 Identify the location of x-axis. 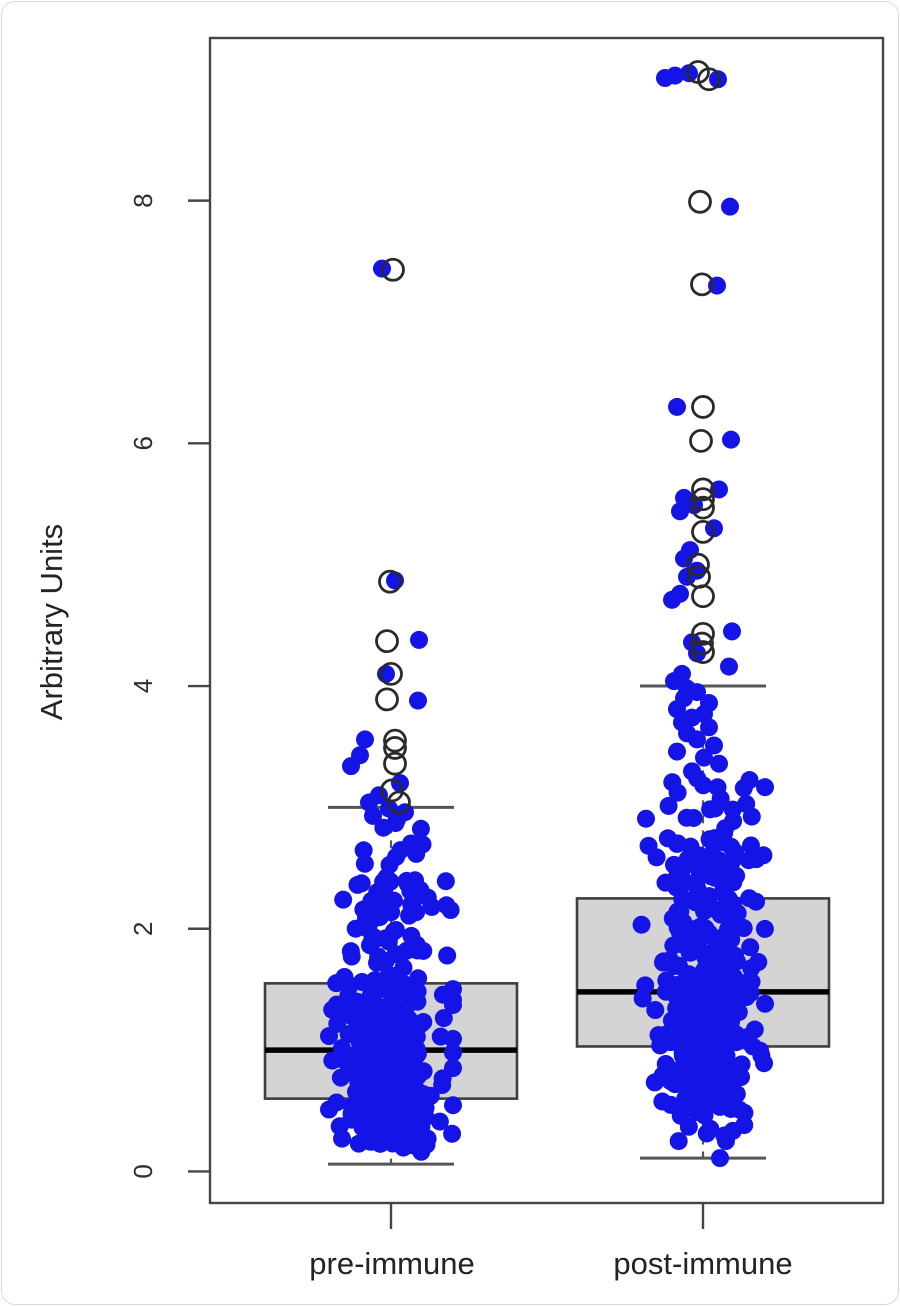
(547, 1216).